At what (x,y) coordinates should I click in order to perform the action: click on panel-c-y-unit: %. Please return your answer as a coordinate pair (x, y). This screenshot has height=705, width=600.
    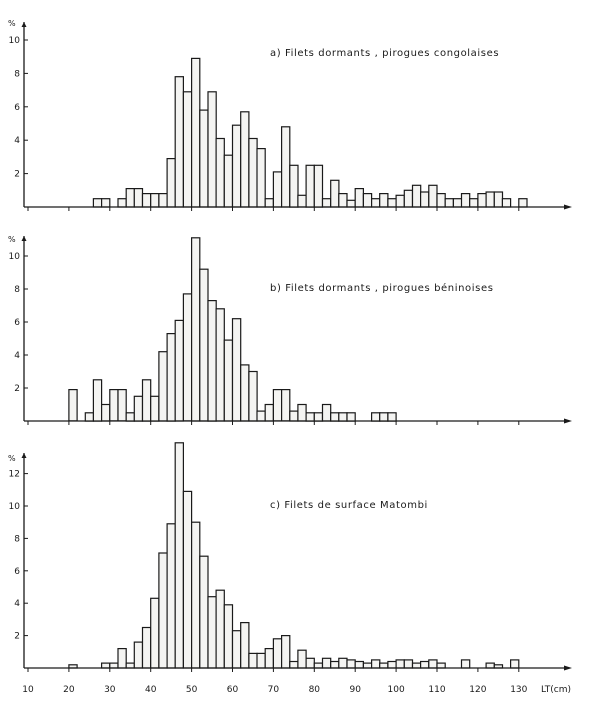
    Looking at the image, I should click on (12, 458).